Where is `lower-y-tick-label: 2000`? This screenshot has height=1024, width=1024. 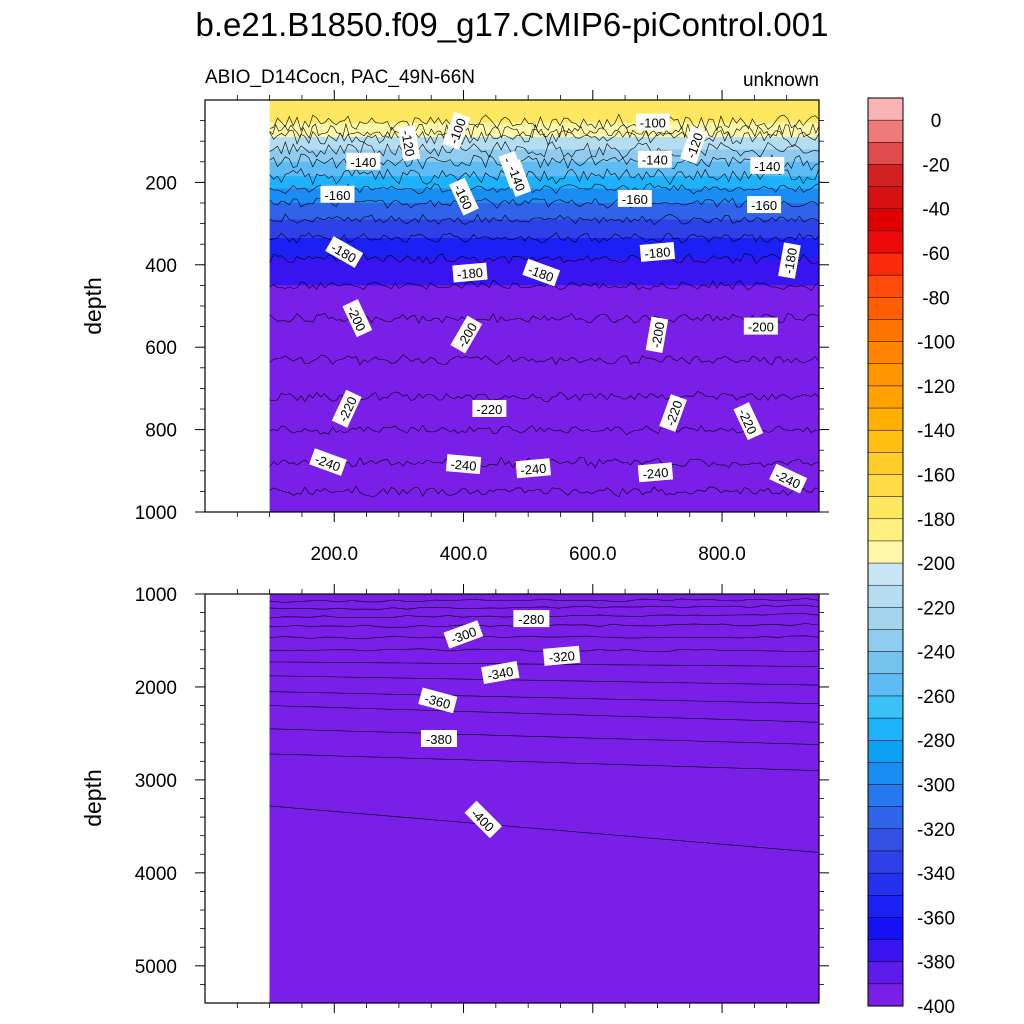
lower-y-tick-label: 2000 is located at coordinates (156, 688).